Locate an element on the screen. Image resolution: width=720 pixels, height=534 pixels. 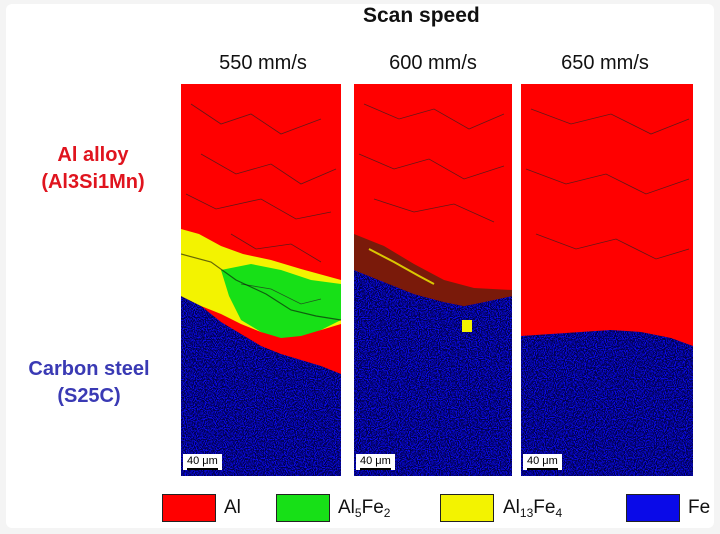
speed-label-600: 600 mm/s is located at coordinates (433, 63).